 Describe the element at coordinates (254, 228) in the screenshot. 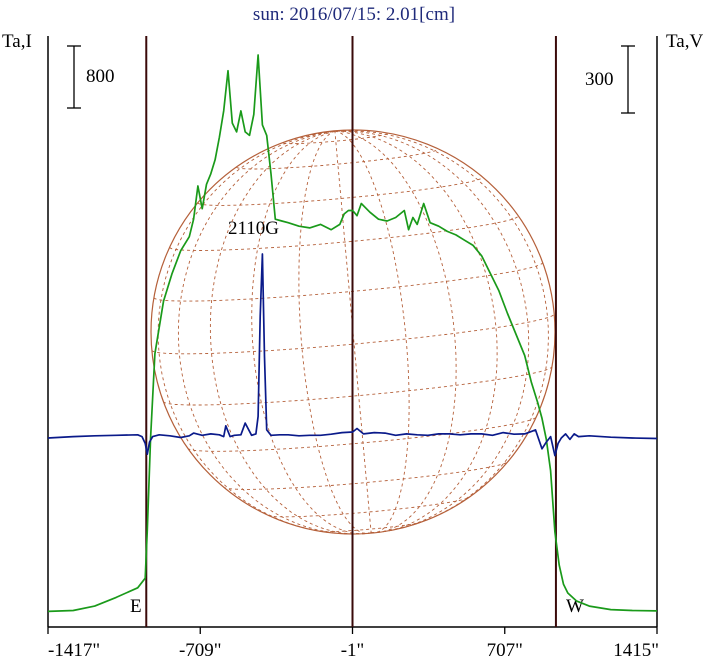

I see `region-annotation: 2110G` at that location.